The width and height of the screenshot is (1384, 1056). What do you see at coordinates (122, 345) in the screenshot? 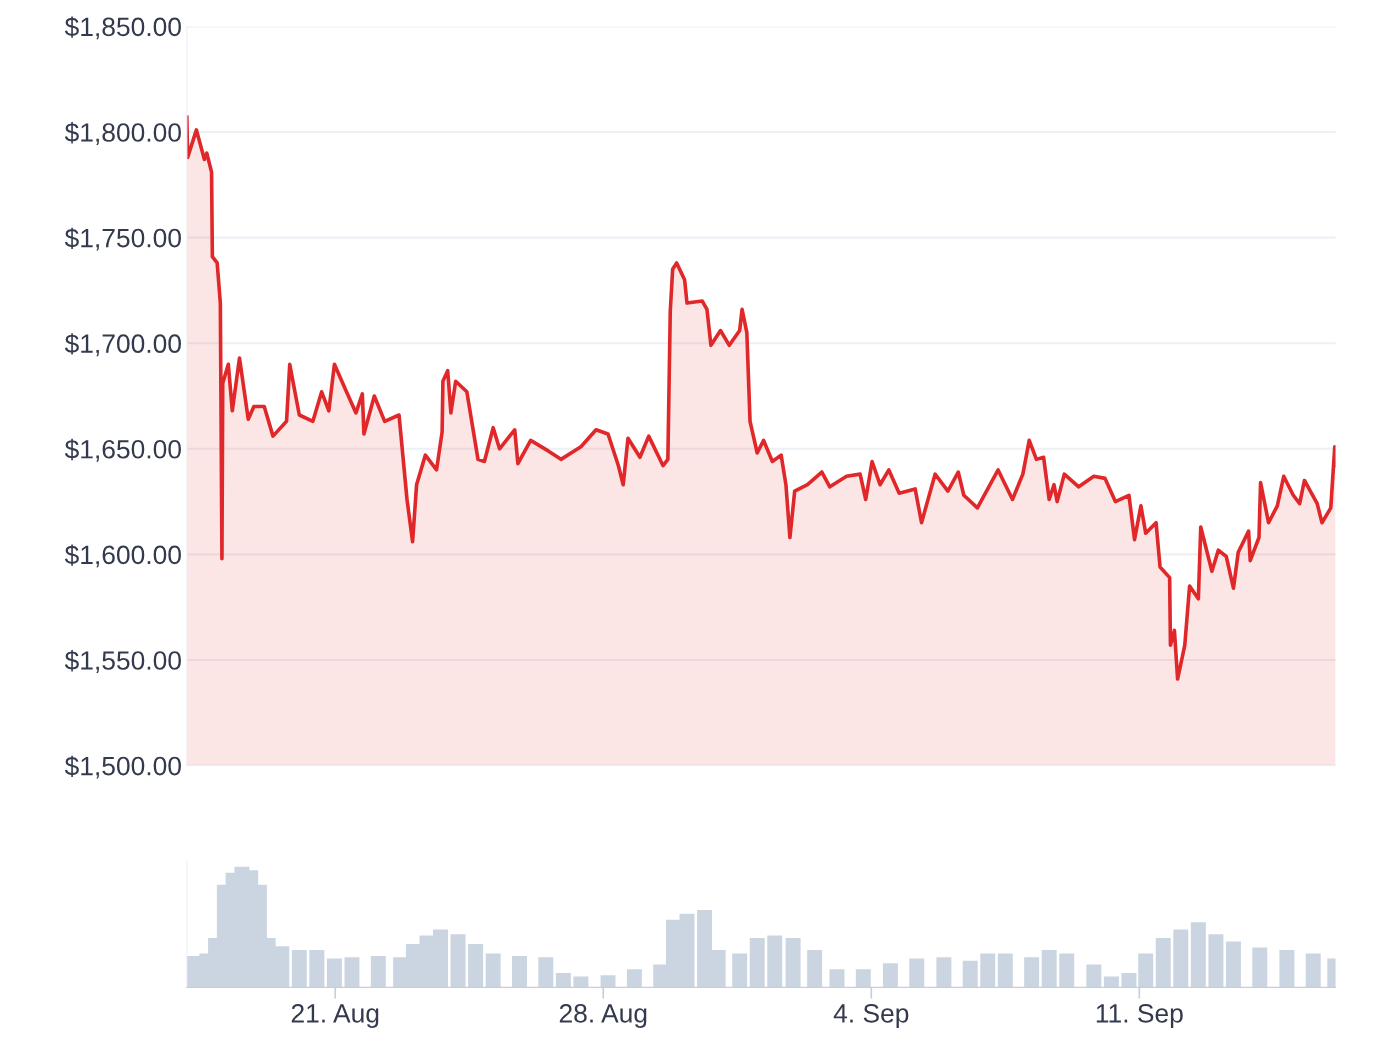
I see `y-tick-label: $1,700.00` at bounding box center [122, 345].